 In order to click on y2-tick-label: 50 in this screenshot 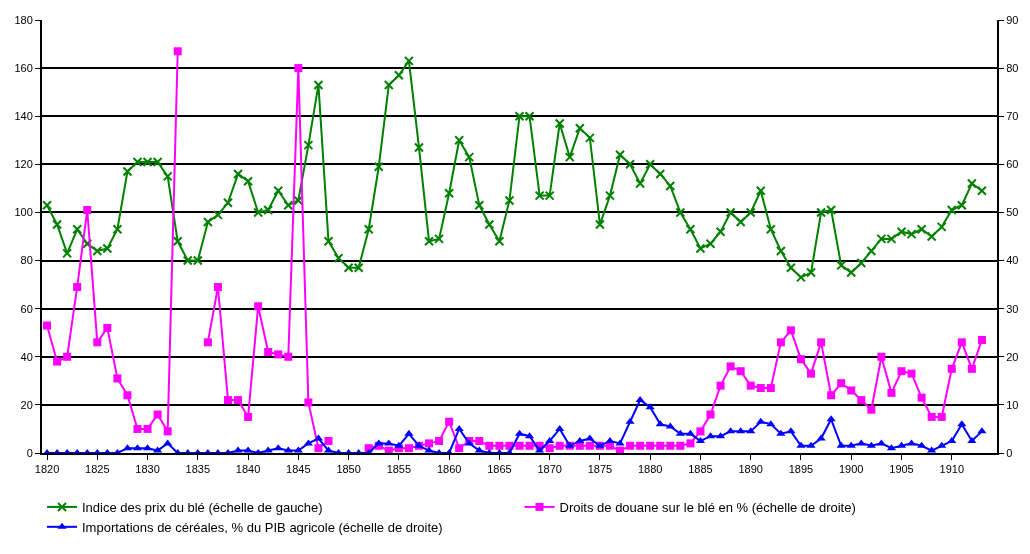, I will do `click(1012, 212)`.